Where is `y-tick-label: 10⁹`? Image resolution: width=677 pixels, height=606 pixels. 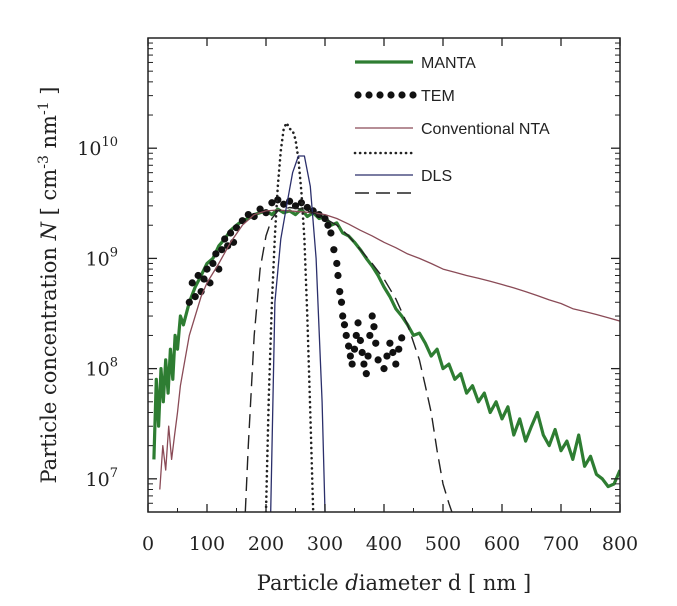 y-tick-label: 10⁹ is located at coordinates (102, 257).